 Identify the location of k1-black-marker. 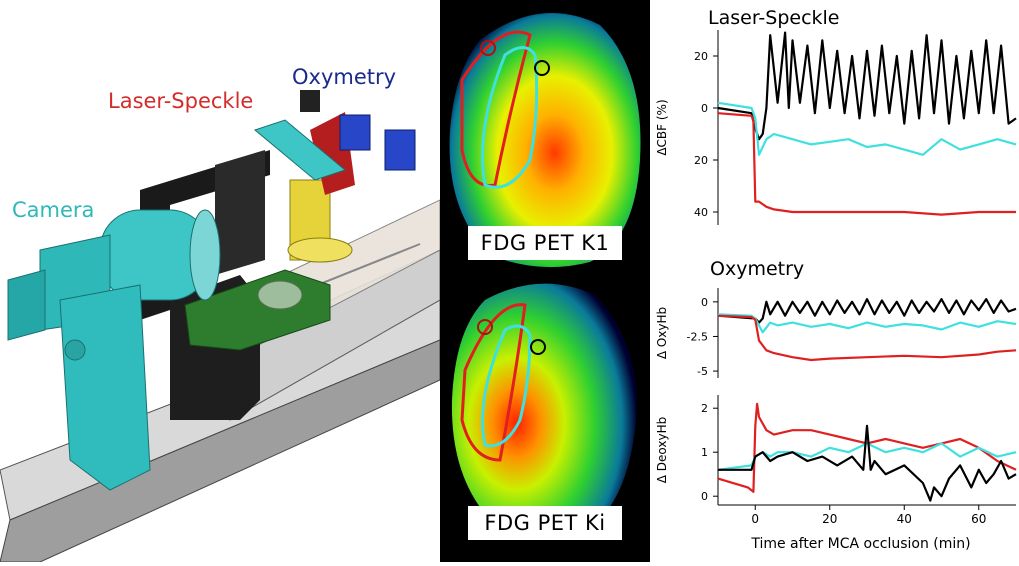
(542, 68).